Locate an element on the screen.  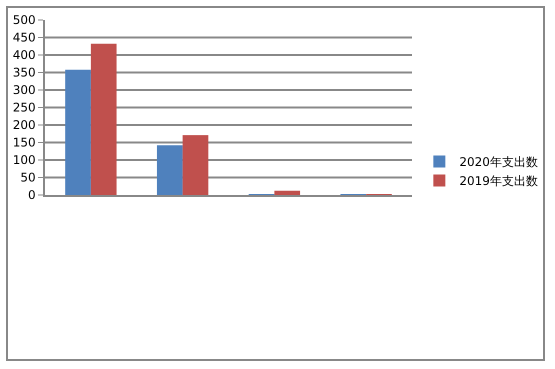
y-tick-label: 400 is located at coordinates (24, 55).